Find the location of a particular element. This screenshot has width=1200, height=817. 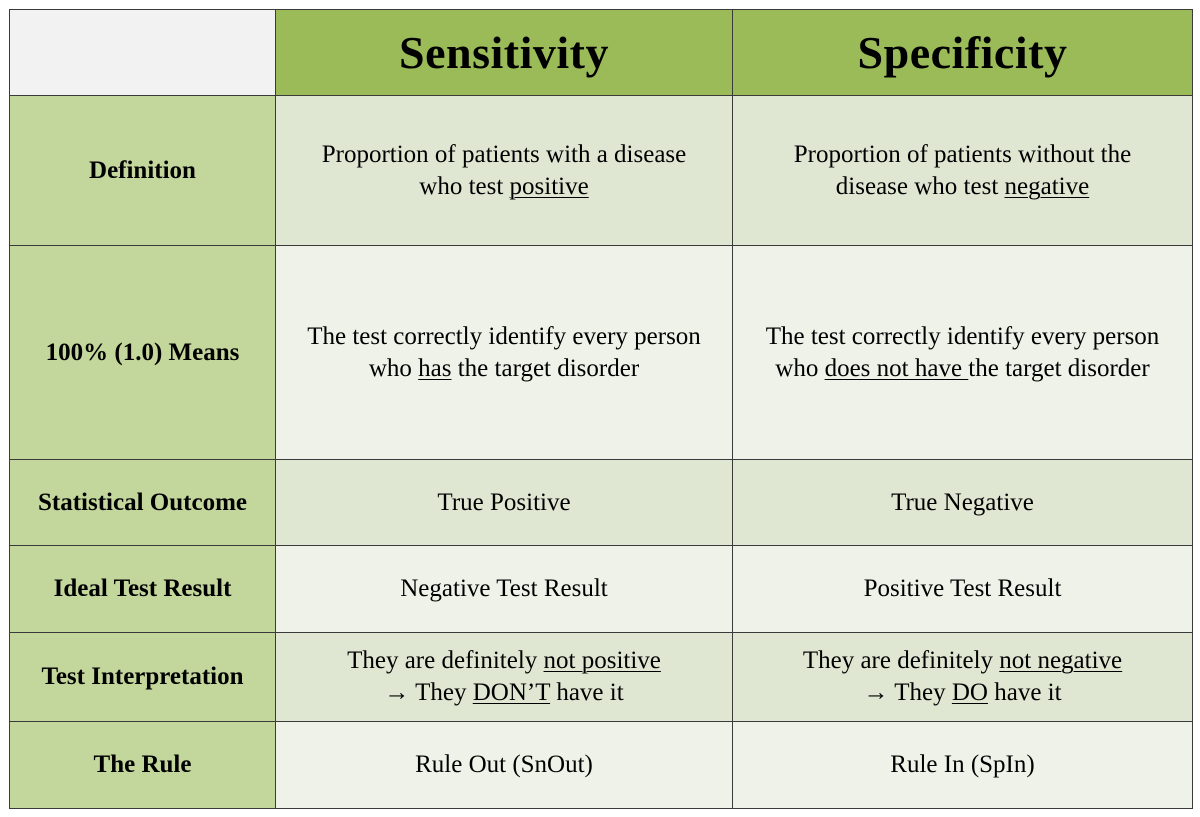

cell-line: who does not have the target disorder is located at coordinates (962, 369).